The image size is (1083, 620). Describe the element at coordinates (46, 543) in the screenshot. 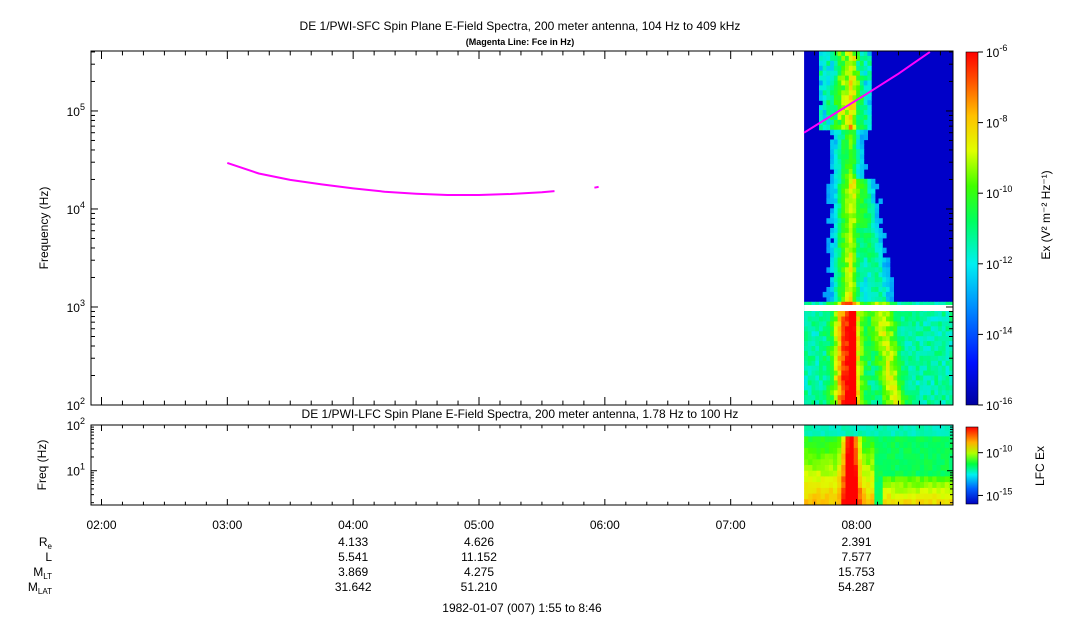

I see `ephemeris-row-label: Re` at that location.